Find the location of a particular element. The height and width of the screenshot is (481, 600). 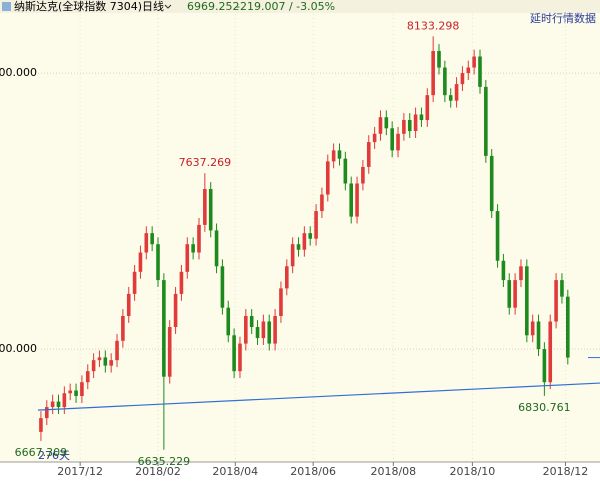

dropdown-caret is located at coordinates (168, 6).